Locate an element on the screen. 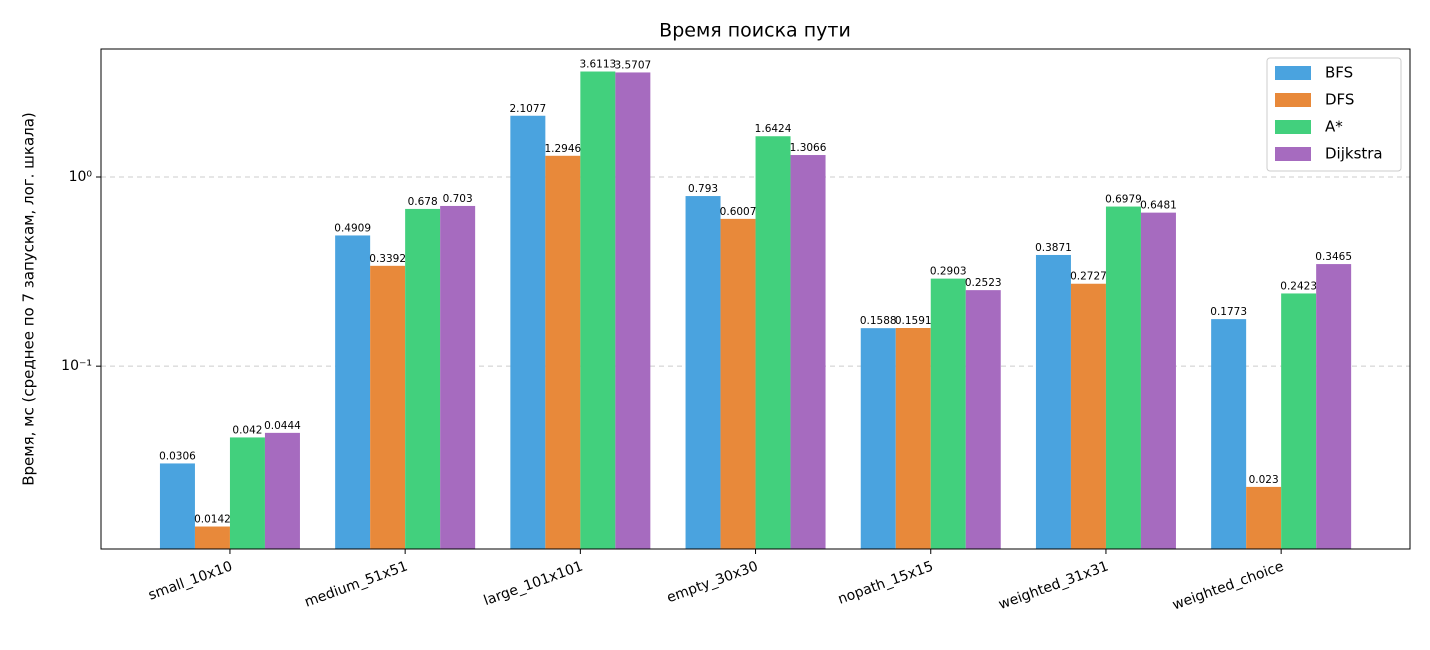 The width and height of the screenshot is (1430, 650). value-label: 0.6007 is located at coordinates (738, 212).